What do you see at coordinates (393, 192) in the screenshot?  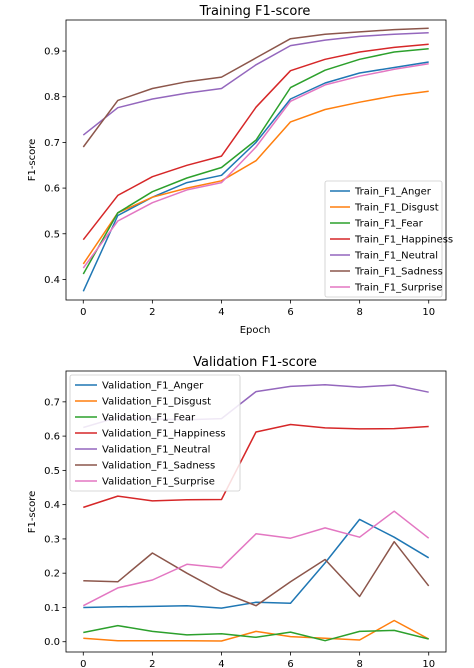 I see `legend-label: Train_F1_Anger` at bounding box center [393, 192].